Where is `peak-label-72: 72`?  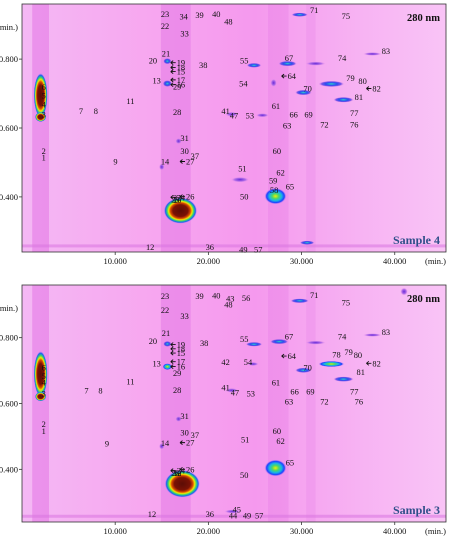 peak-label-72: 72 is located at coordinates (324, 125).